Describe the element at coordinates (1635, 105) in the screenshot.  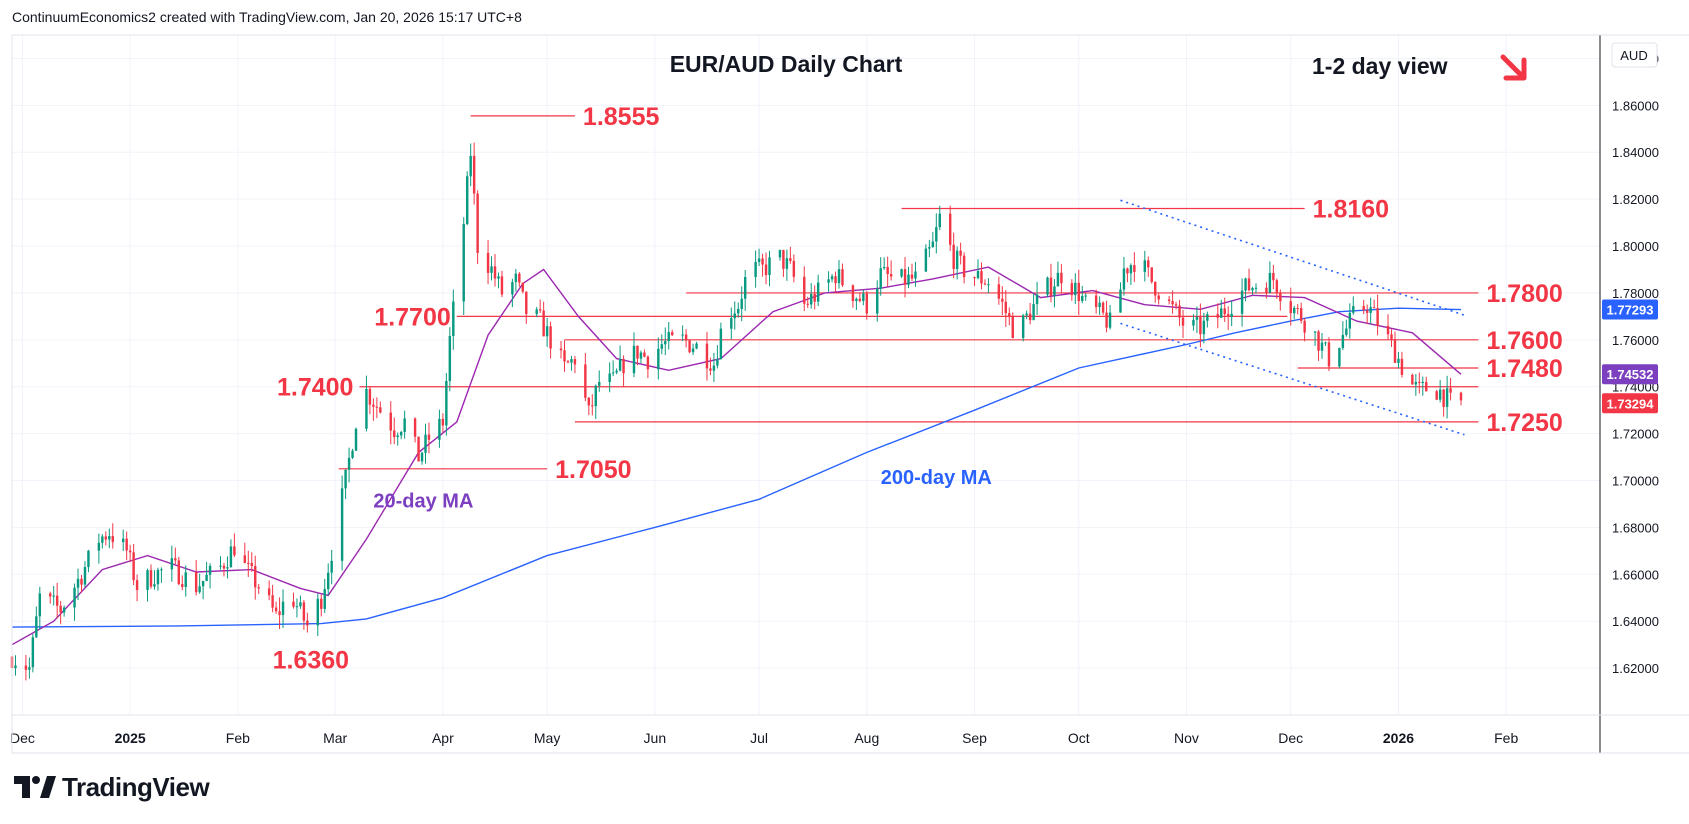
I see `y-tick-label: 1.86000` at that location.